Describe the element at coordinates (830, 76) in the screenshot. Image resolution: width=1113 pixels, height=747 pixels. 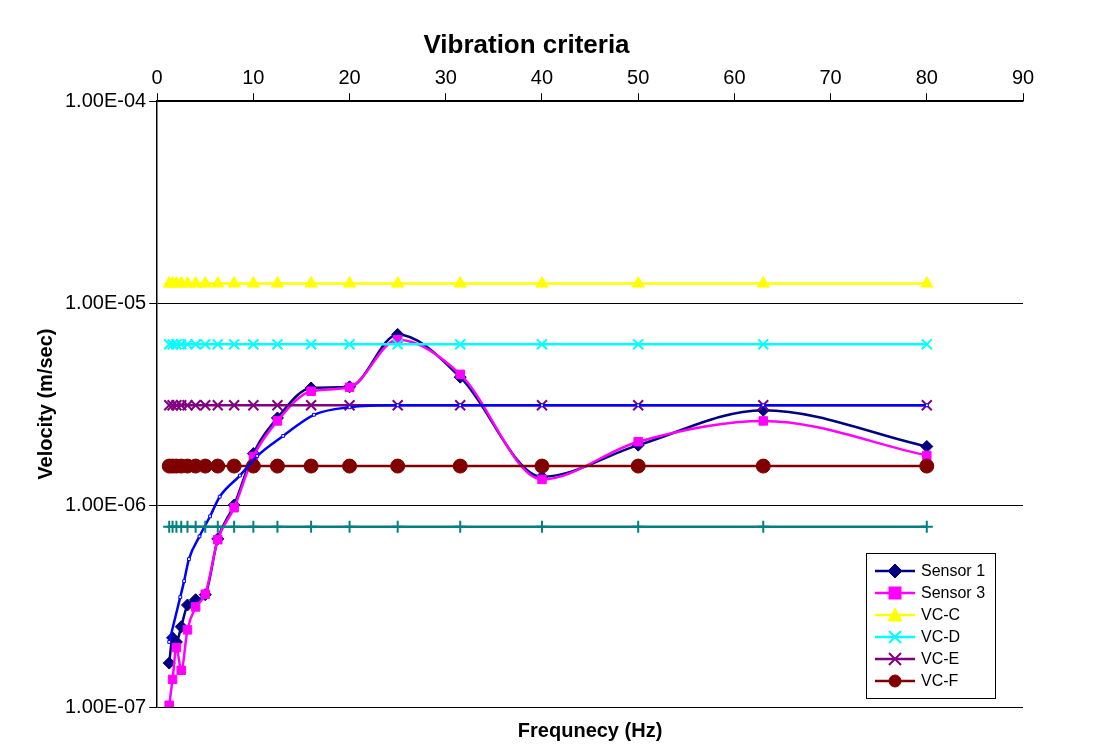
I see `x-tick-label: 70` at that location.